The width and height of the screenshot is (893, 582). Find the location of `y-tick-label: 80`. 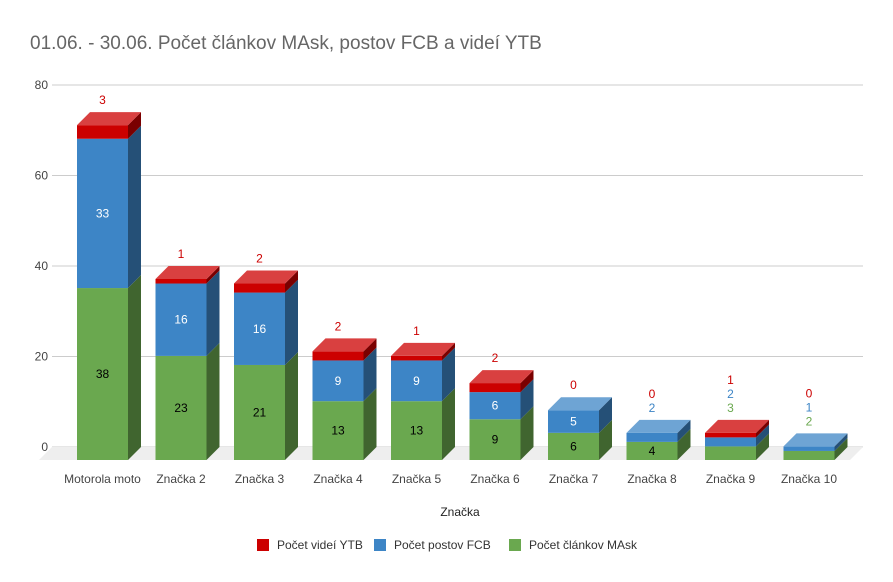

y-tick-label: 80 is located at coordinates (42, 85).